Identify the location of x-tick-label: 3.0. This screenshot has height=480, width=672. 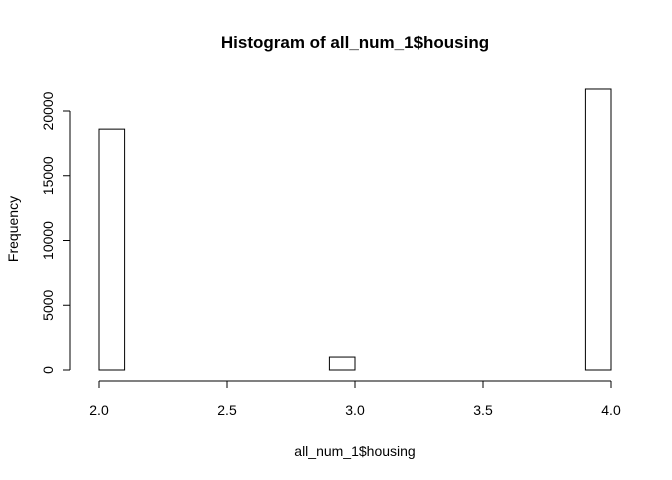
(355, 410).